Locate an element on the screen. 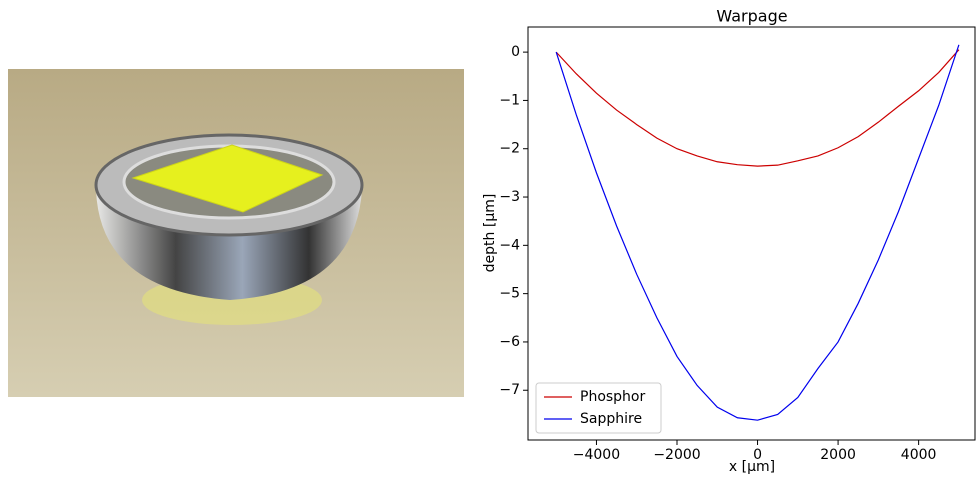  y-tick-label: −5 is located at coordinates (509, 294).